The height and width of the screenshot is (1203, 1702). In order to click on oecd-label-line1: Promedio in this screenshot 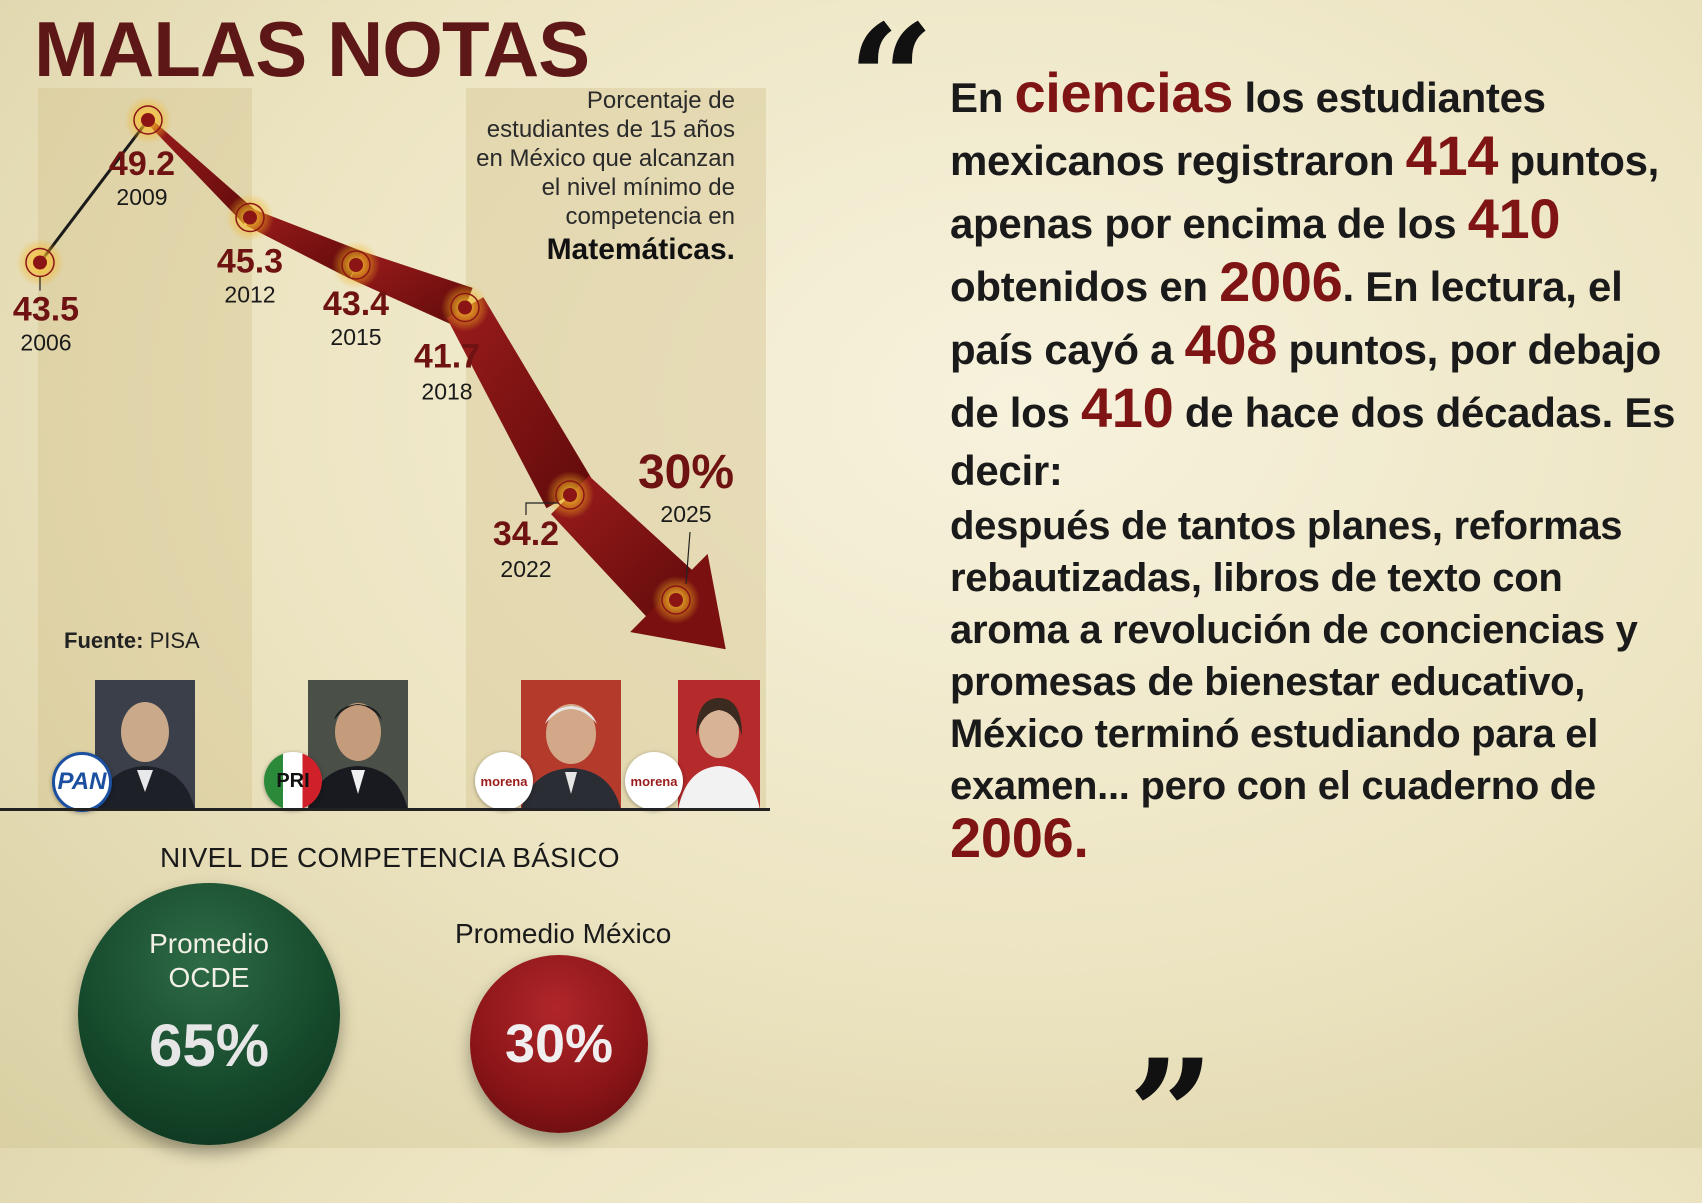, I will do `click(209, 943)`.